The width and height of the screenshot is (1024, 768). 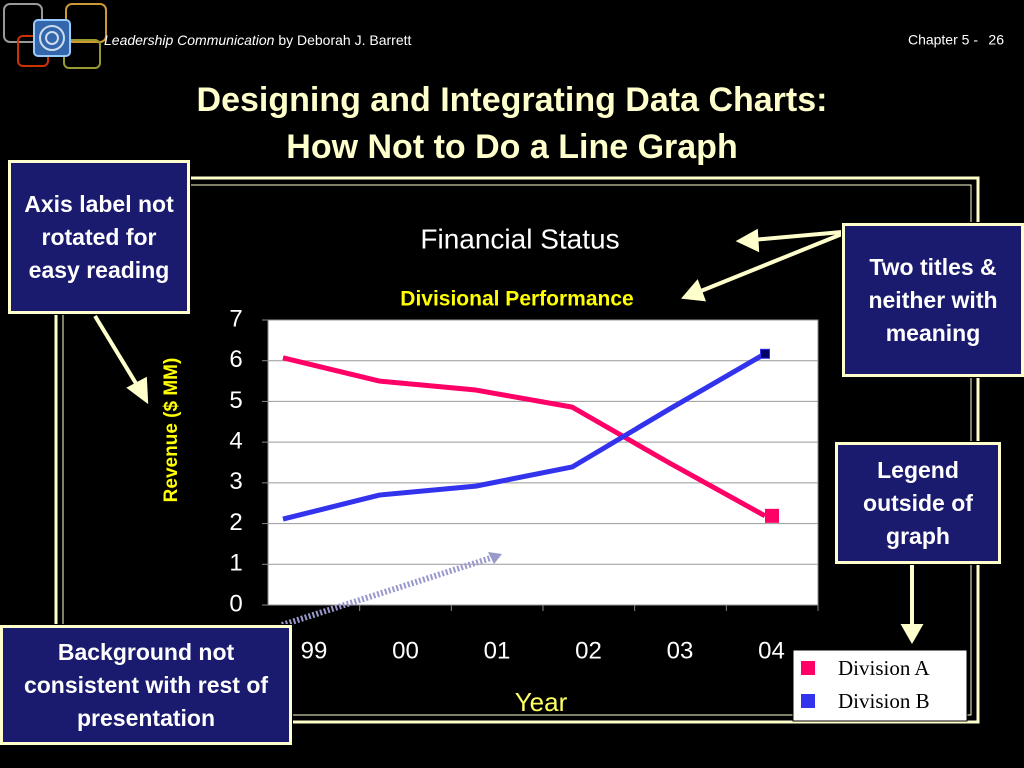 What do you see at coordinates (511, 147) in the screenshot?
I see `slide-title: How Not to Do a Line Graph` at bounding box center [511, 147].